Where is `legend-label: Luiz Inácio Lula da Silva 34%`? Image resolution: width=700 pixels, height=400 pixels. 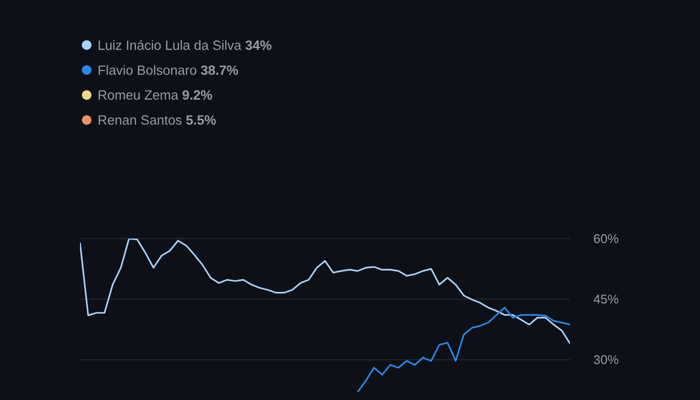 legend-label: Luiz Inácio Lula da Silva 34% is located at coordinates (185, 45).